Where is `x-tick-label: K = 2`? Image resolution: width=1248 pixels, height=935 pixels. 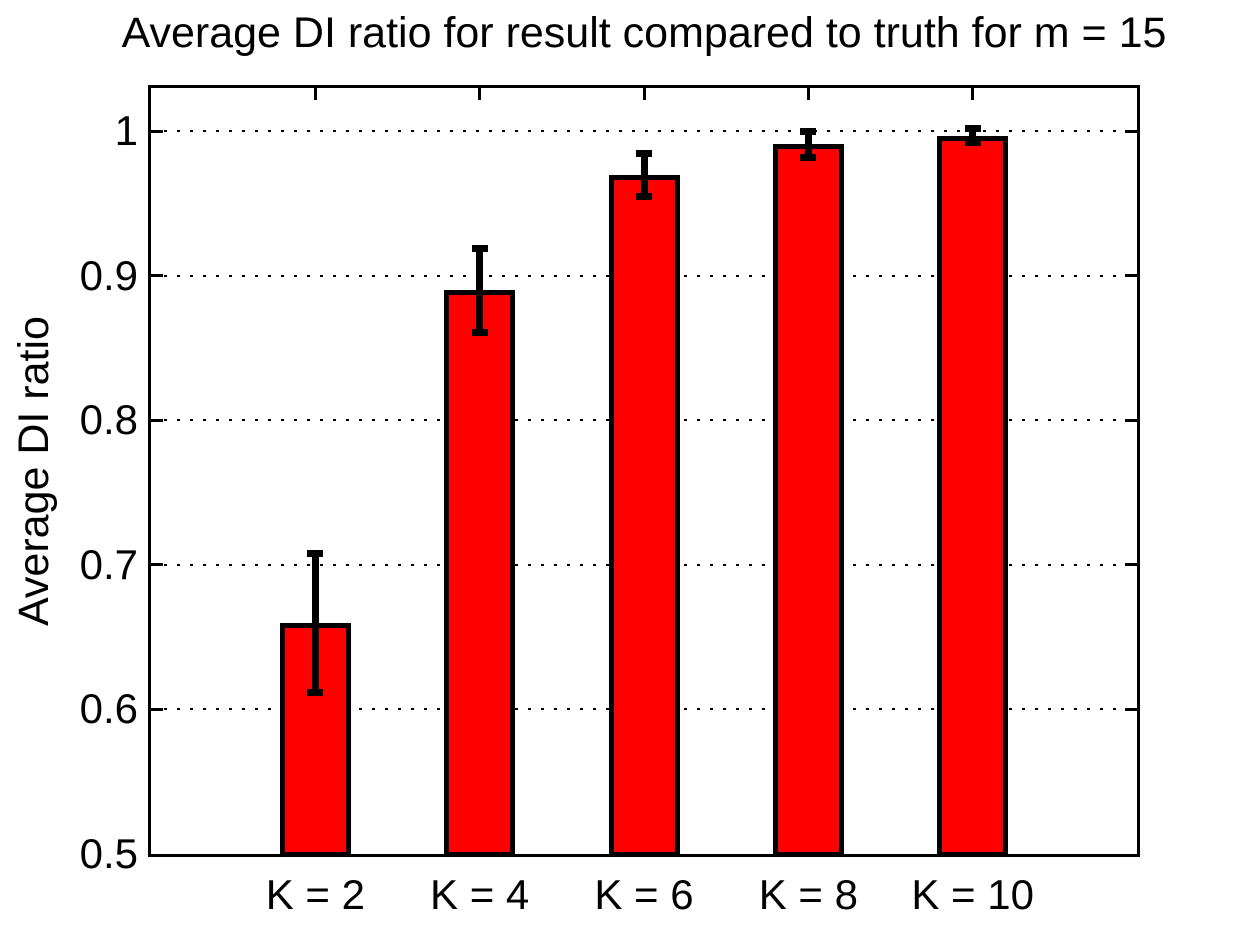
x-tick-label: K = 2 is located at coordinates (315, 894).